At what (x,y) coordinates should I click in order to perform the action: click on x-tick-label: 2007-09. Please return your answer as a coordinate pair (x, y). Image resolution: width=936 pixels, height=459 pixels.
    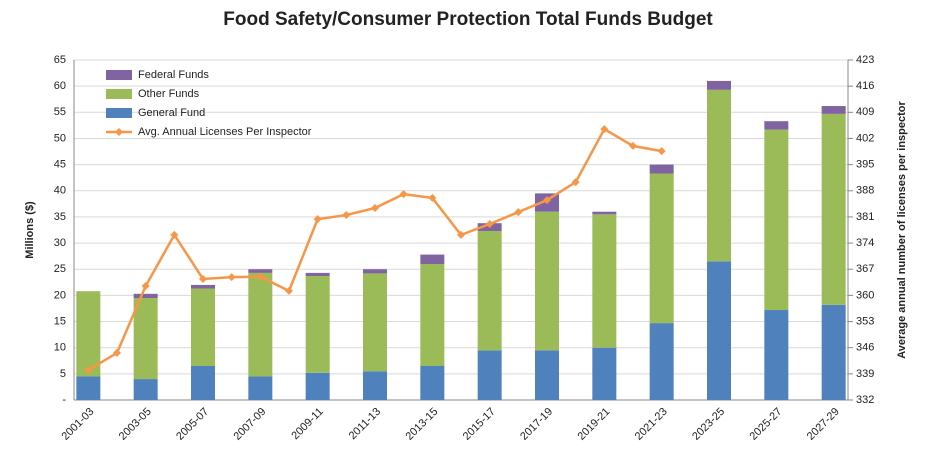
    Looking at the image, I should click on (249, 424).